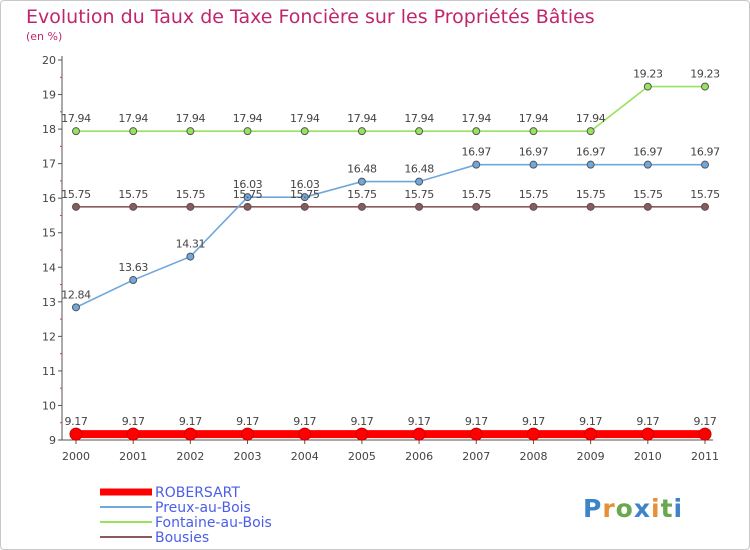  What do you see at coordinates (49, 233) in the screenshot?
I see `y-tick-label: 15` at bounding box center [49, 233].